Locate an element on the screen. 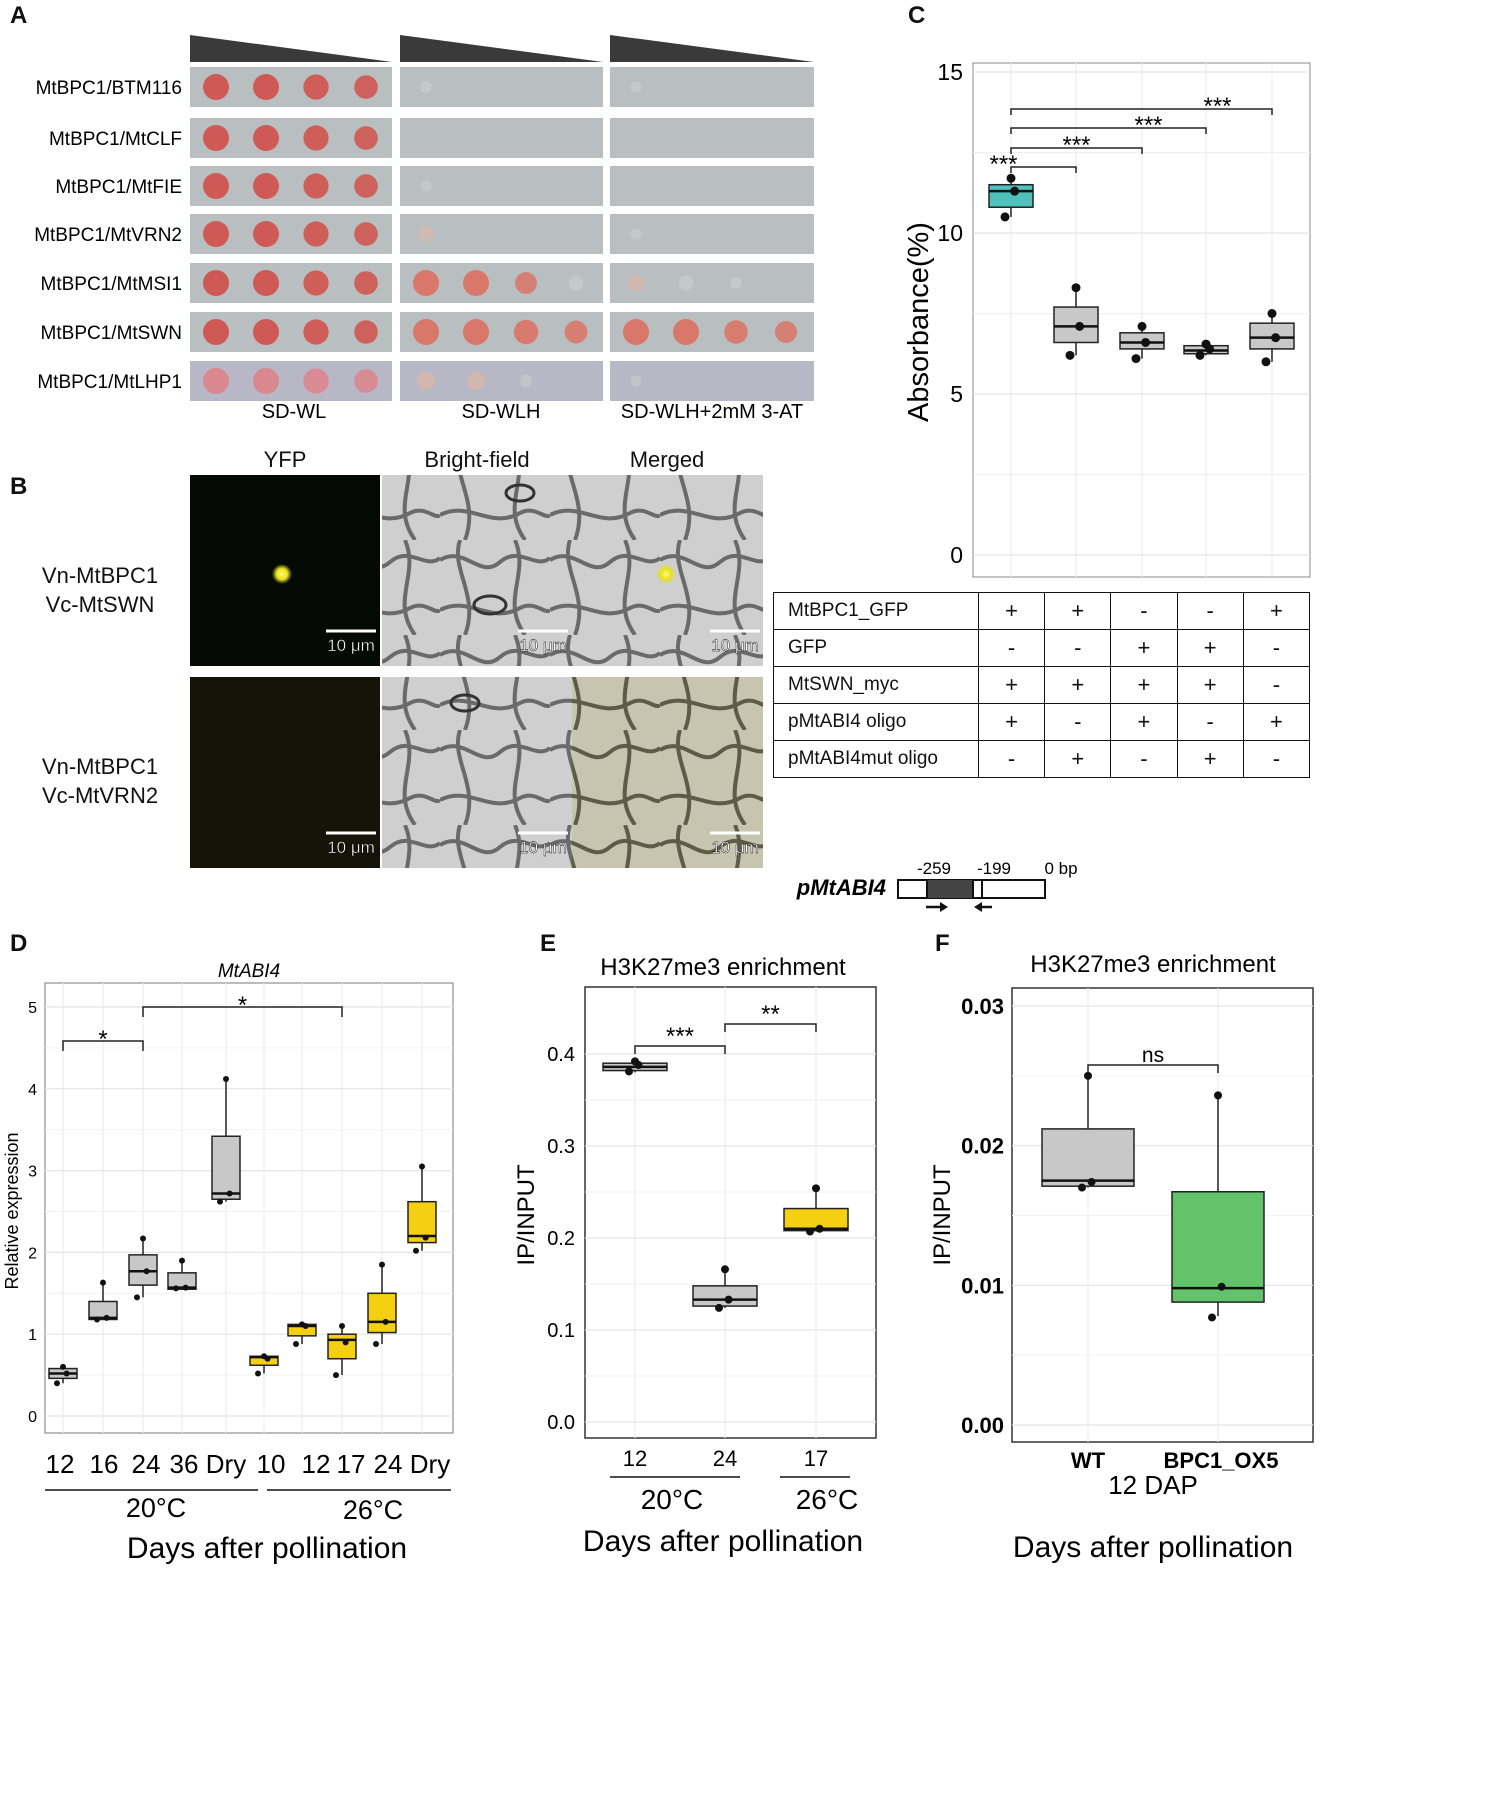 The width and height of the screenshot is (1511, 1805). position-label: -259 is located at coordinates (934, 868).